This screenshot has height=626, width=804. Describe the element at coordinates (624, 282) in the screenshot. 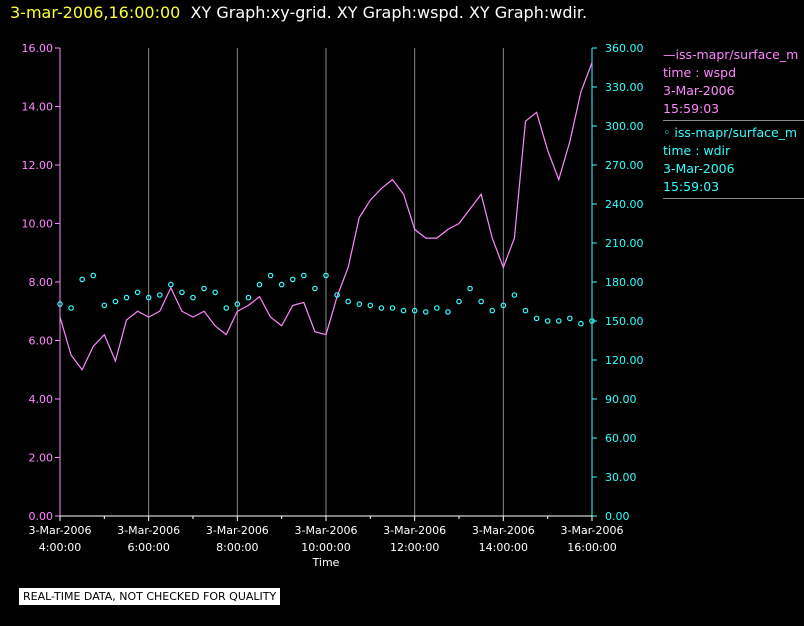

I see `right-y-tick-label: 180.00` at that location.